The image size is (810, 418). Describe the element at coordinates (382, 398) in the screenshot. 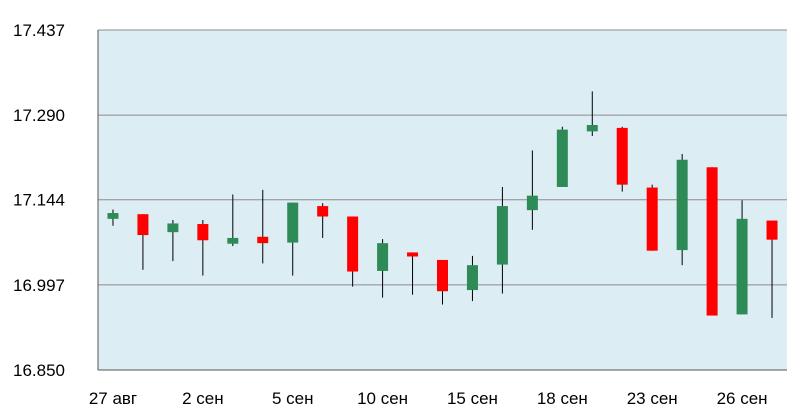

I see `x-tick-label: 10 сен` at that location.